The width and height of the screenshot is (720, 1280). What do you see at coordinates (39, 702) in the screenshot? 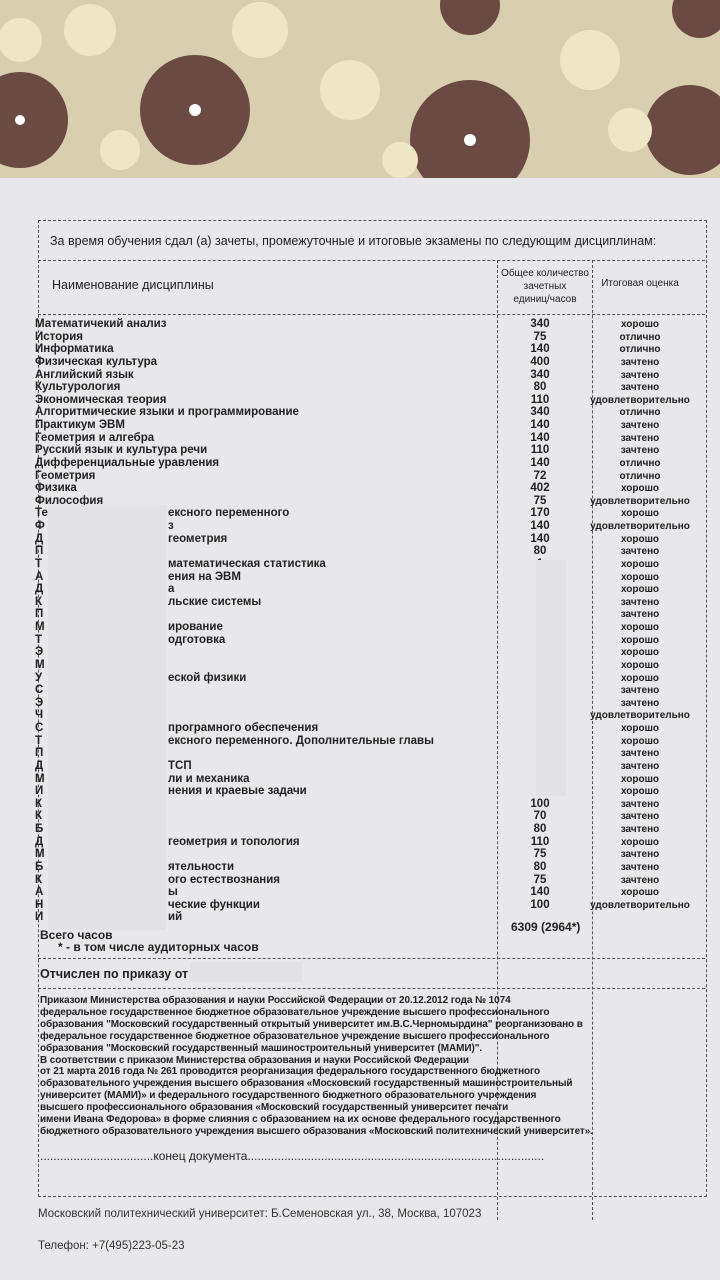
I see `discipline: Э` at bounding box center [39, 702].